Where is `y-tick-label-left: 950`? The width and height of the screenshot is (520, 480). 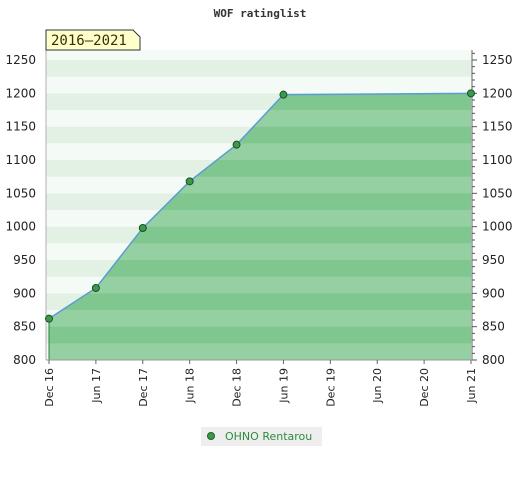
y-tick-label-left: 950 is located at coordinates (24, 260).